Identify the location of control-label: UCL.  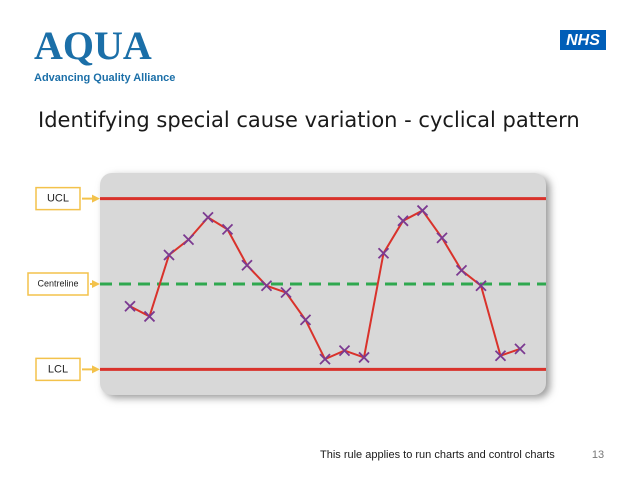
(58, 199).